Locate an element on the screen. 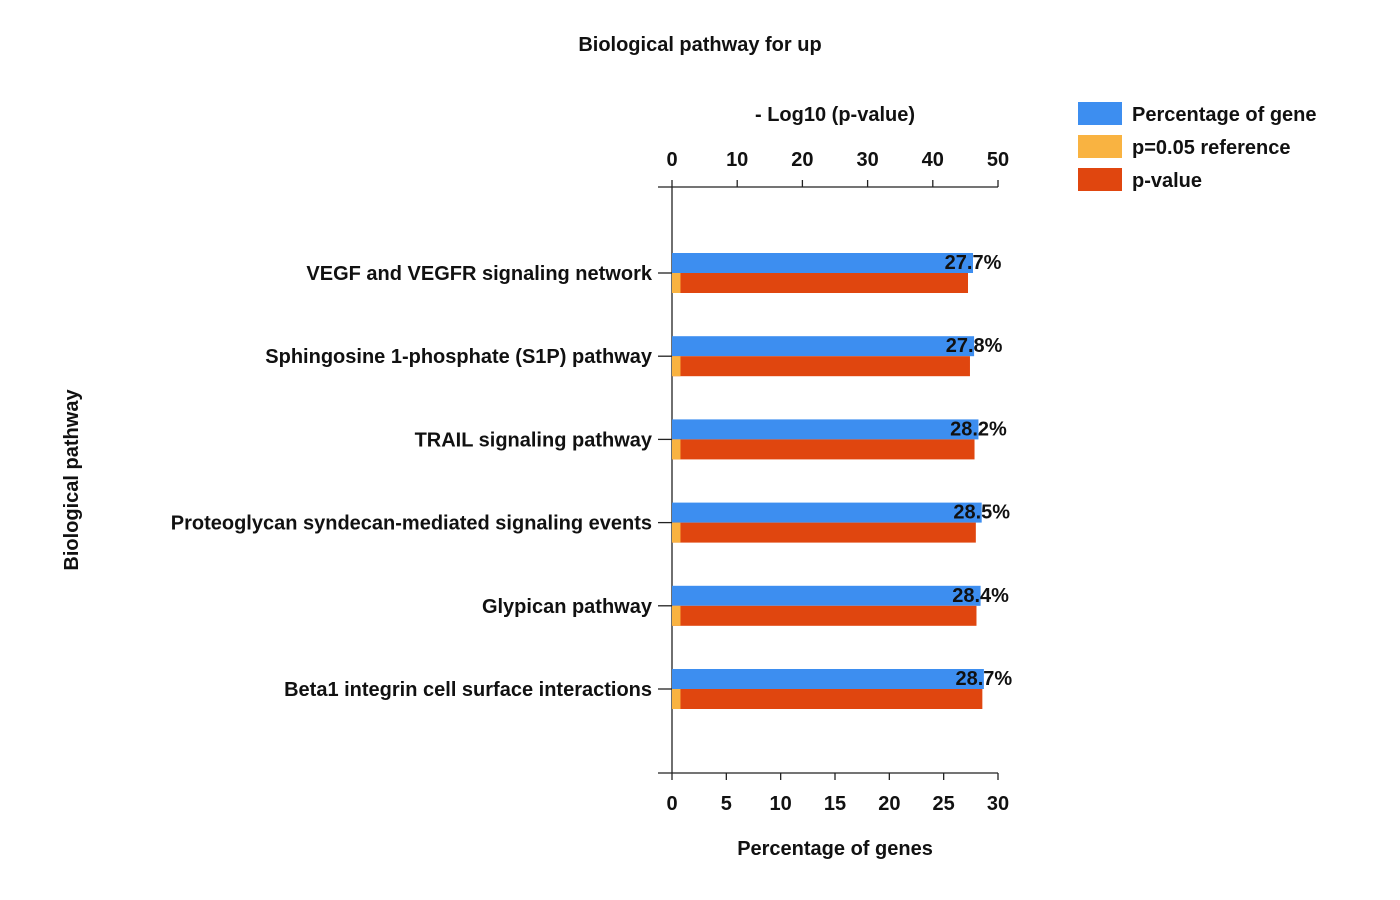 Image resolution: width=1400 pixels, height=900 pixels. x-bottom-tick-label: 20 is located at coordinates (889, 804).